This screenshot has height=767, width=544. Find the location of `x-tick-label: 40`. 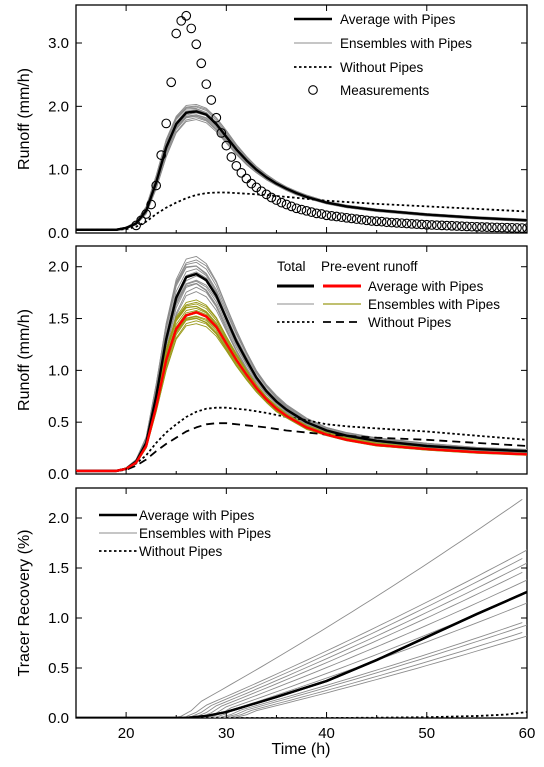

x-tick-label: 40 is located at coordinates (326, 733).